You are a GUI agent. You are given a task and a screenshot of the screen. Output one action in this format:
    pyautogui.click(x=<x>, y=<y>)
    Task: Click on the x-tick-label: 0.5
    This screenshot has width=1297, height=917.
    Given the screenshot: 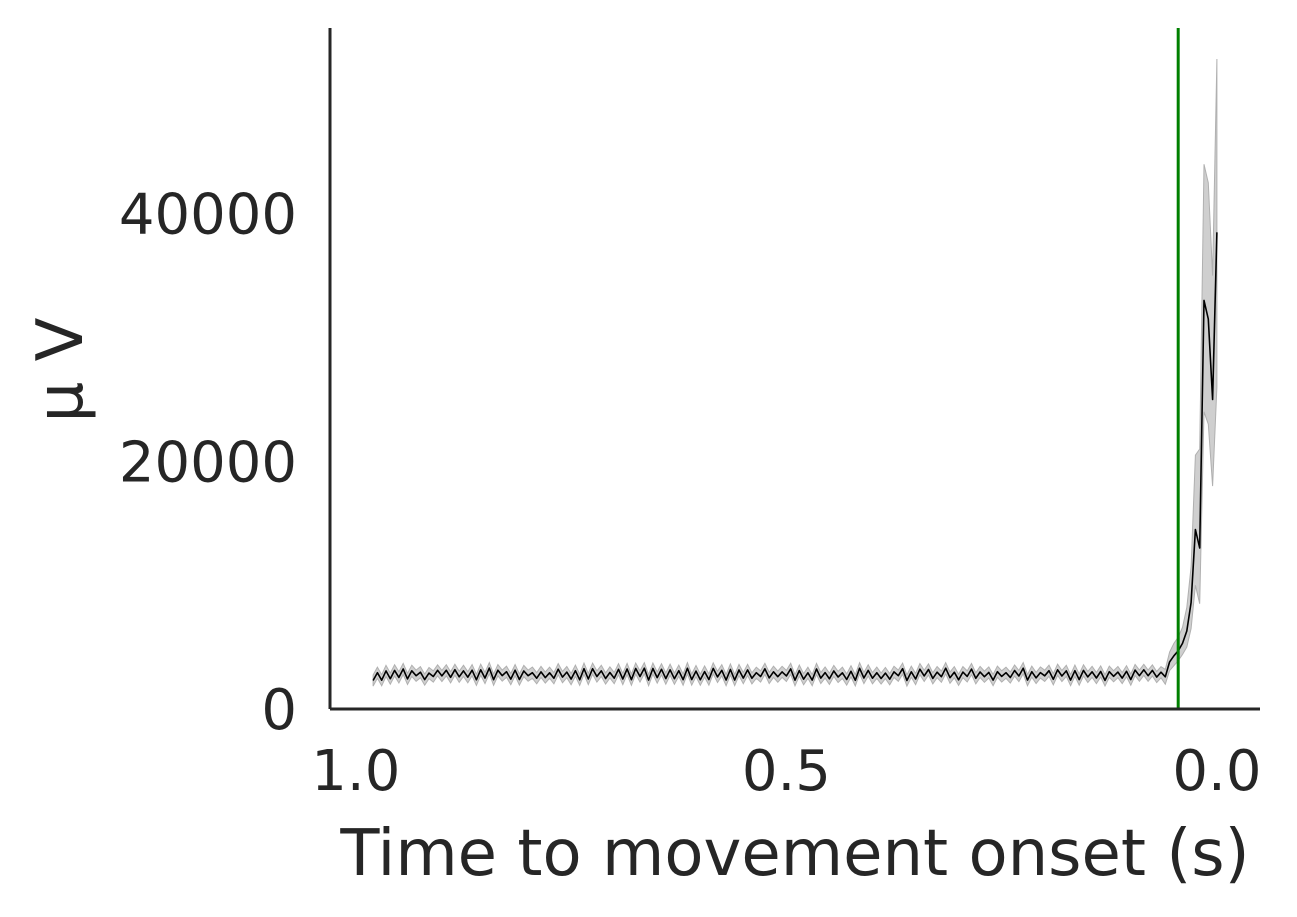 What is the action you would take?
    pyautogui.click(x=786, y=771)
    